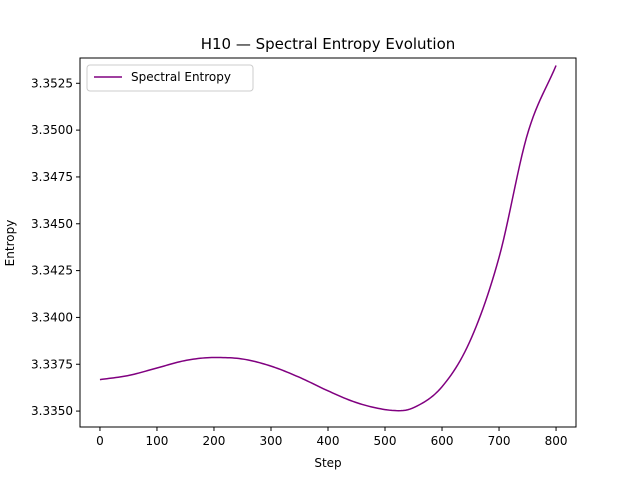  I want to click on legend-box, so click(170, 78).